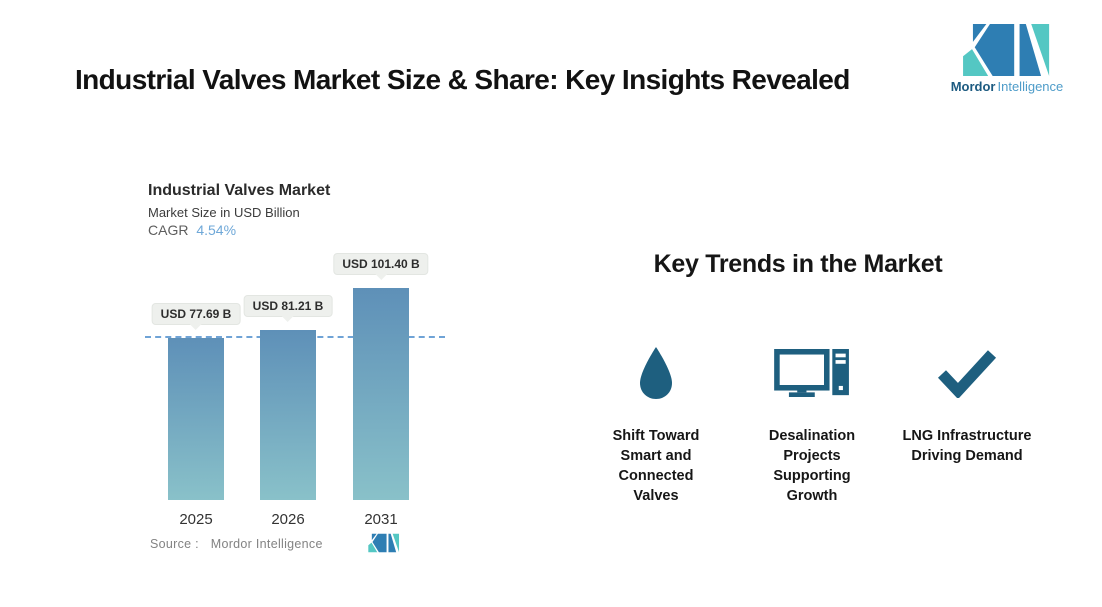 The width and height of the screenshot is (1102, 607). Describe the element at coordinates (384, 543) in the screenshot. I see `mordor-logo-mark-small-icon` at that location.